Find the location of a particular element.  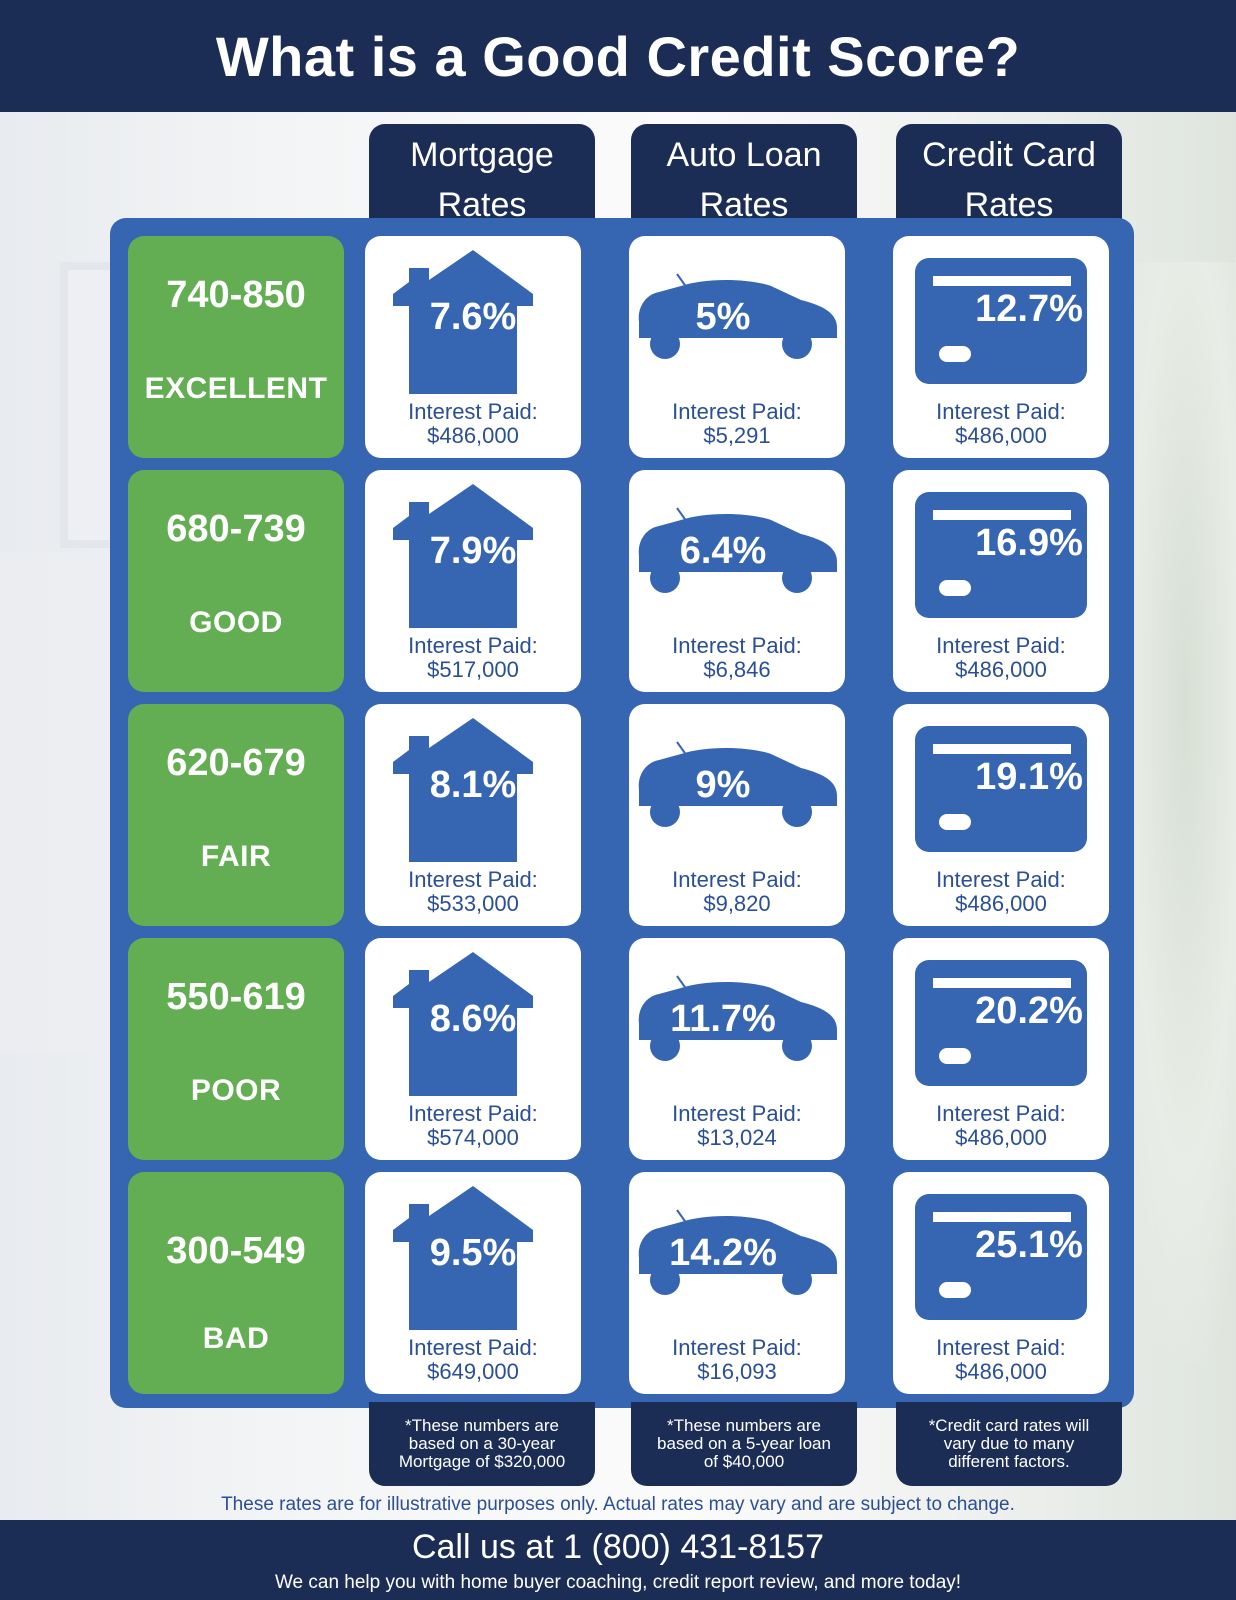

mortgage-card-bad: 9.5% Interest Paid: $649,000 is located at coordinates (473, 1283).